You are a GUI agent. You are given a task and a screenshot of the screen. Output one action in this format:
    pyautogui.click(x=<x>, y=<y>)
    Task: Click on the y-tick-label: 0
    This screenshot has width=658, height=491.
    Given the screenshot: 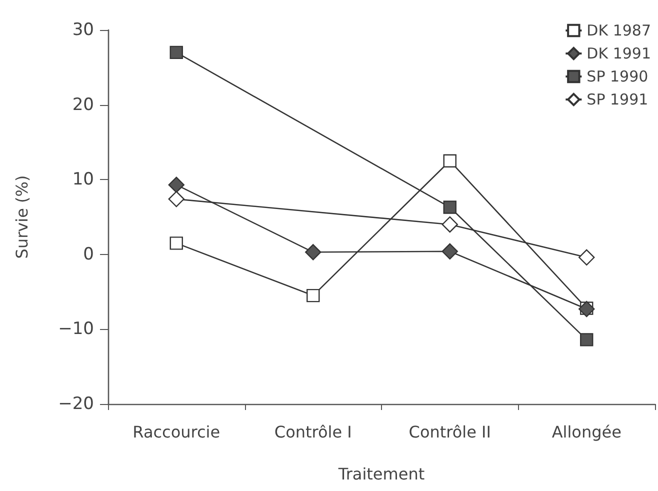 What is the action you would take?
    pyautogui.click(x=88, y=254)
    